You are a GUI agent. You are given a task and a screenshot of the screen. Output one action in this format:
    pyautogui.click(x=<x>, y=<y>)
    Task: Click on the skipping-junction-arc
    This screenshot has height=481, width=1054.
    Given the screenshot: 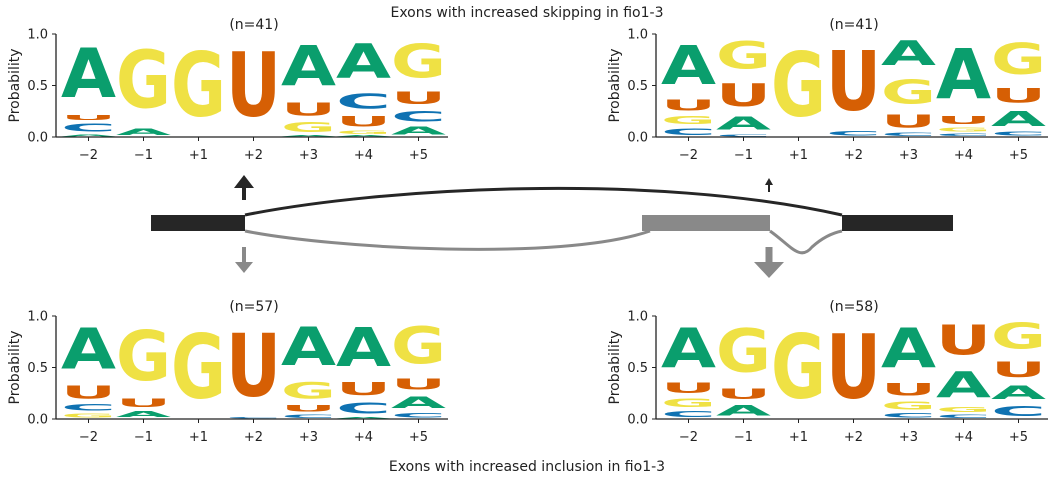 What is the action you would take?
    pyautogui.click(x=543, y=201)
    